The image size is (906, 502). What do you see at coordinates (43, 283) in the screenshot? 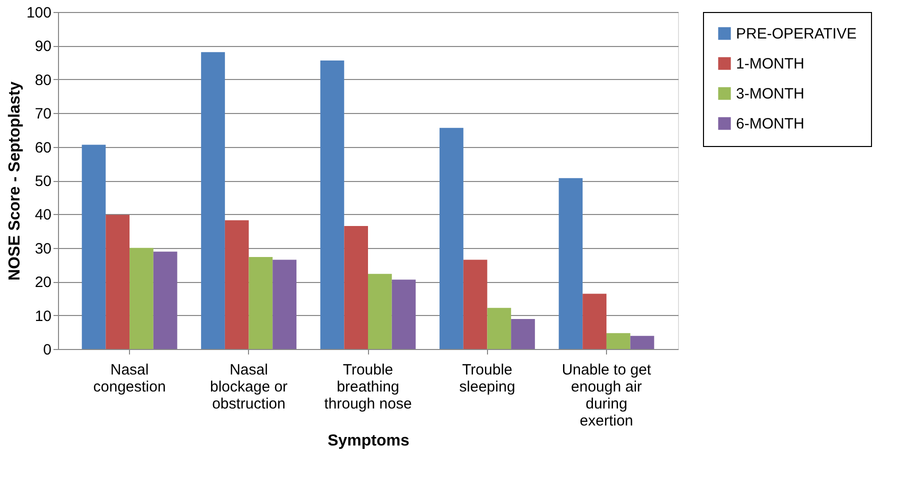
I see `y-tick-label: 20` at bounding box center [43, 283].